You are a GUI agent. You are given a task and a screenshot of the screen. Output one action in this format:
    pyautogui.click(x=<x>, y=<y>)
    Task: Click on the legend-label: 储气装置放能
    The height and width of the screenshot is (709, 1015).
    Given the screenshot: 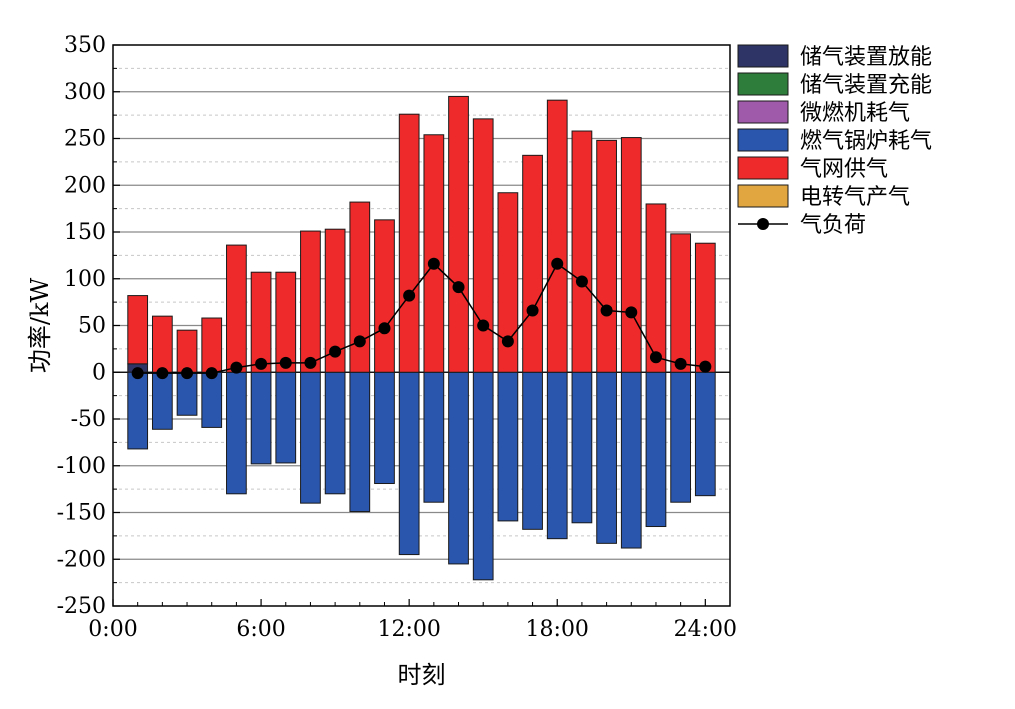 What is the action you would take?
    pyautogui.click(x=866, y=57)
    